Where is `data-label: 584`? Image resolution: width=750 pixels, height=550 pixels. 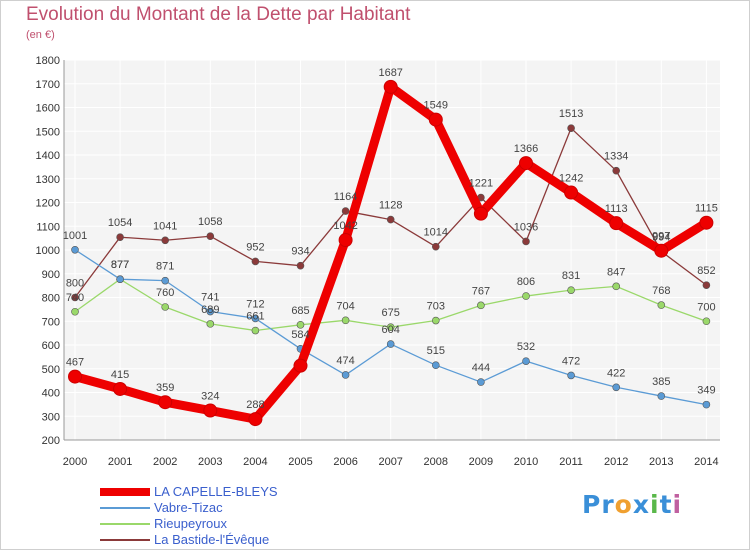
data-label: 584 is located at coordinates (300, 335).